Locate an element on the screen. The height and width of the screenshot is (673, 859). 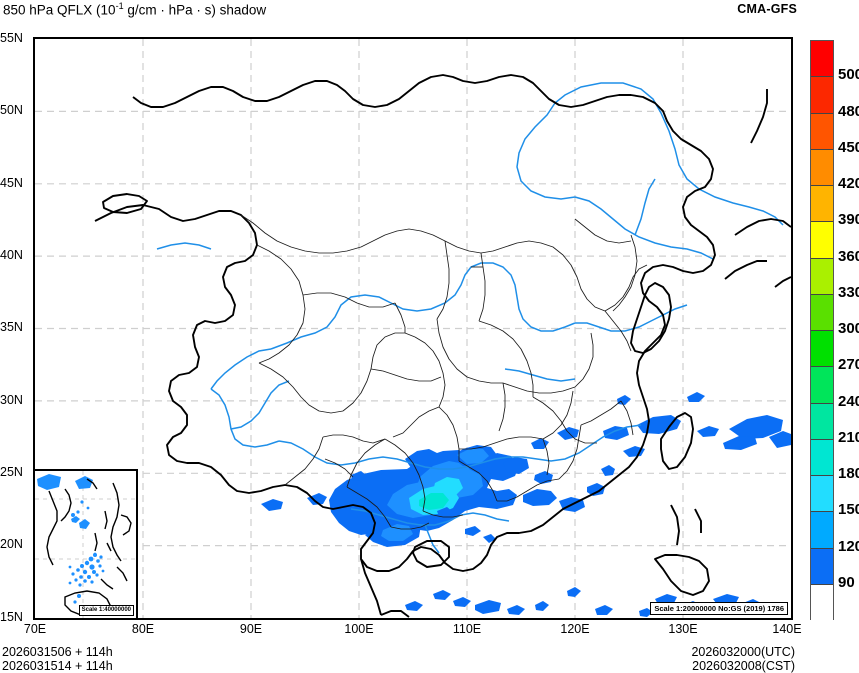
colorbar-tick-240: 240 is located at coordinates (848, 401).